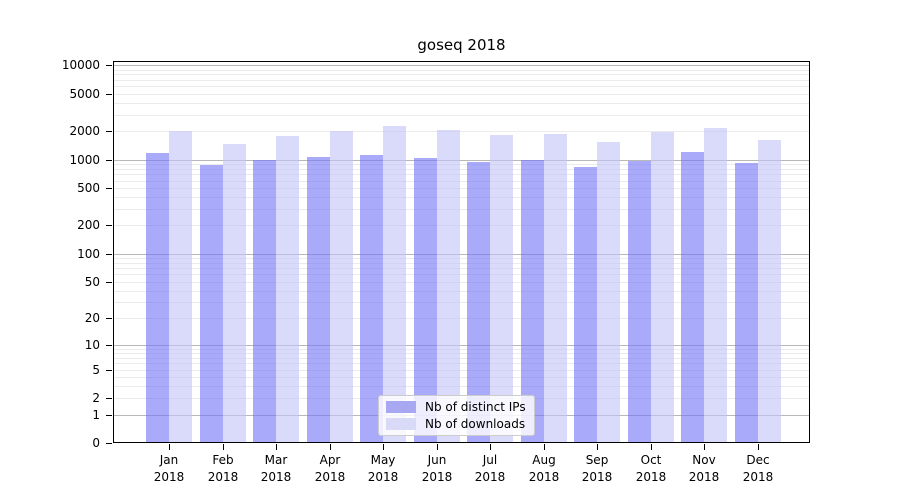 This screenshot has height=500, width=900. What do you see at coordinates (169, 460) in the screenshot?
I see `x-tick-month: Jan` at bounding box center [169, 460].